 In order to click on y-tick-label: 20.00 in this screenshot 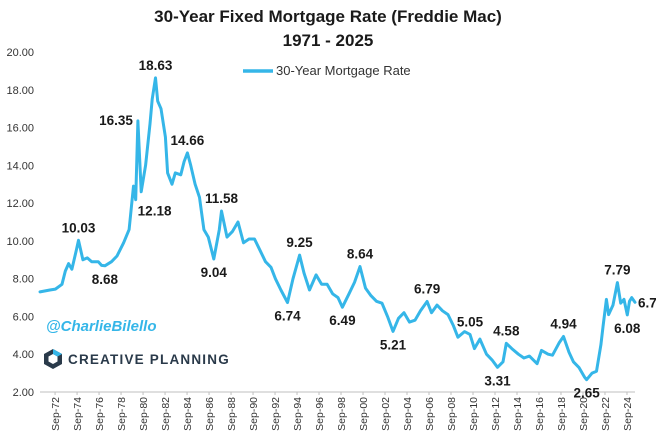, I will do `click(20, 53)`.